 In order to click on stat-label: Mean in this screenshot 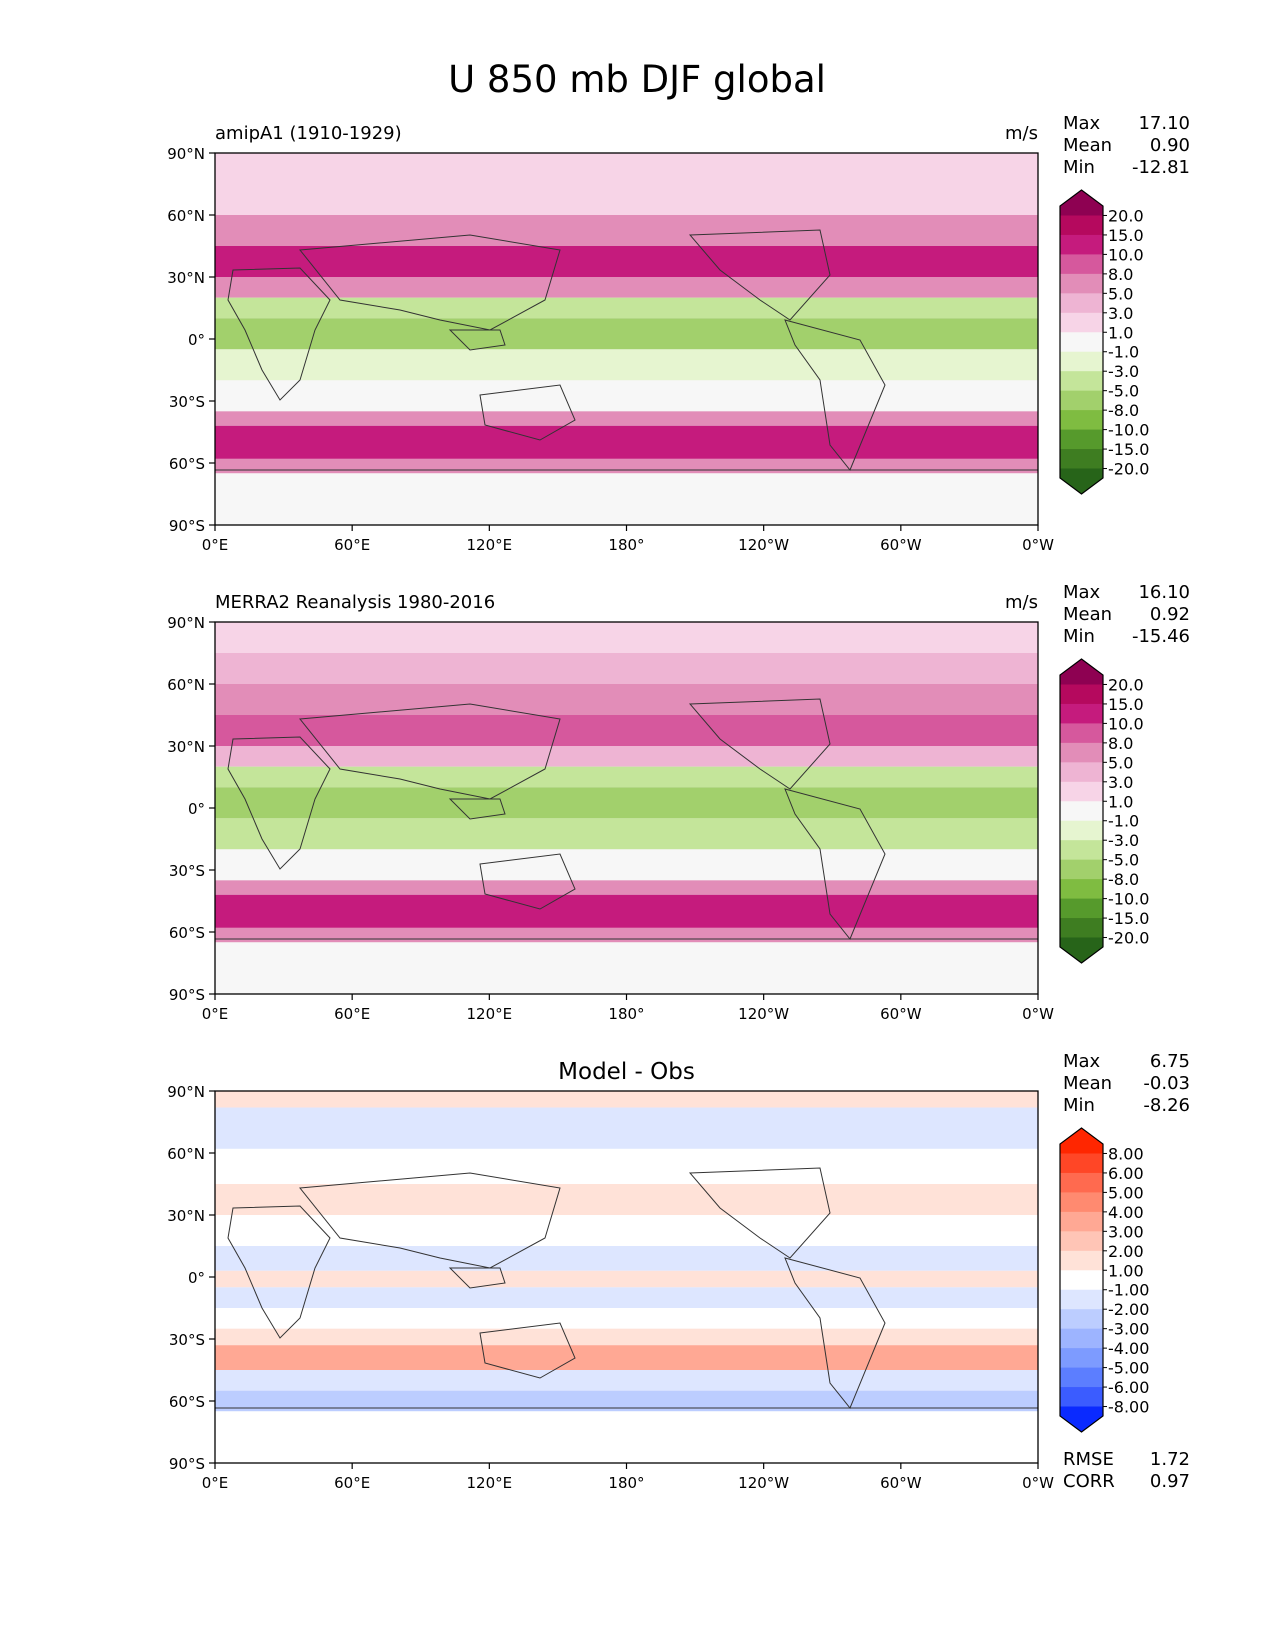, I will do `click(1087, 145)`.